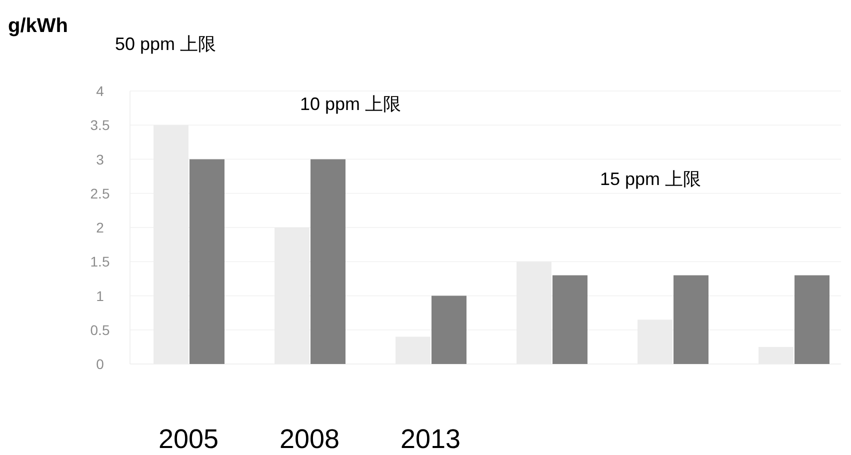  Describe the element at coordinates (188, 439) in the screenshot. I see `text: 2005` at that location.